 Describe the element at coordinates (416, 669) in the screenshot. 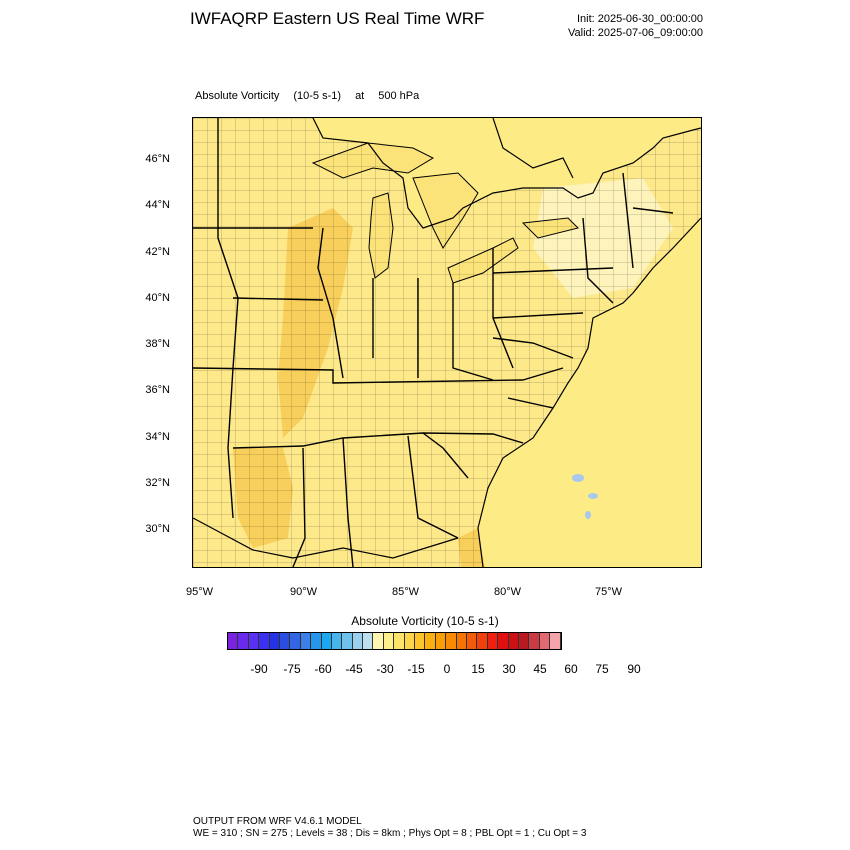

I see `colorbar-tick-label: -15` at that location.